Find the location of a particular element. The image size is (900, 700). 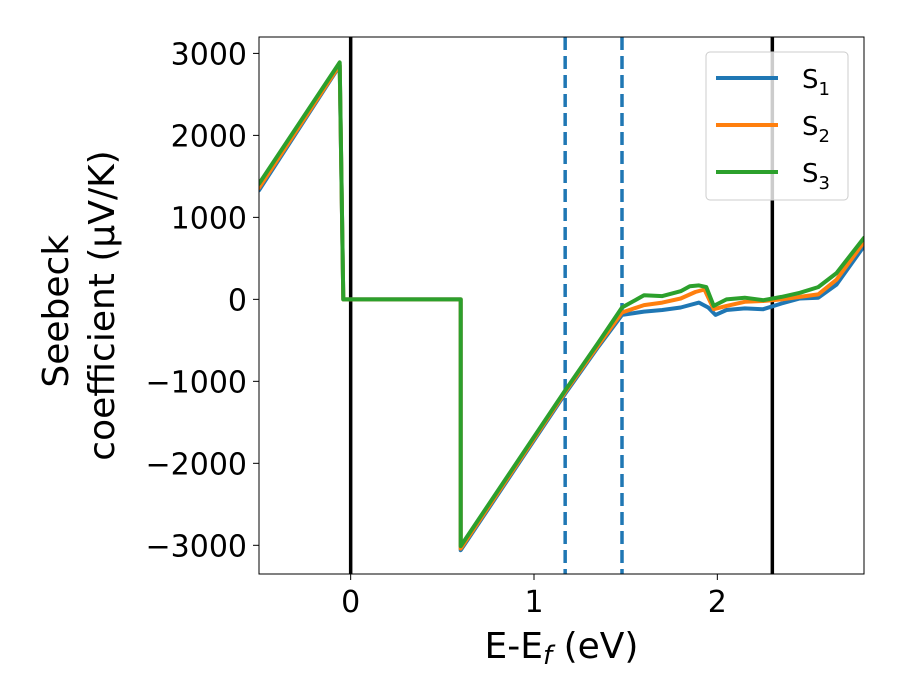

x-axis-label-main: E-E is located at coordinates (514, 646).